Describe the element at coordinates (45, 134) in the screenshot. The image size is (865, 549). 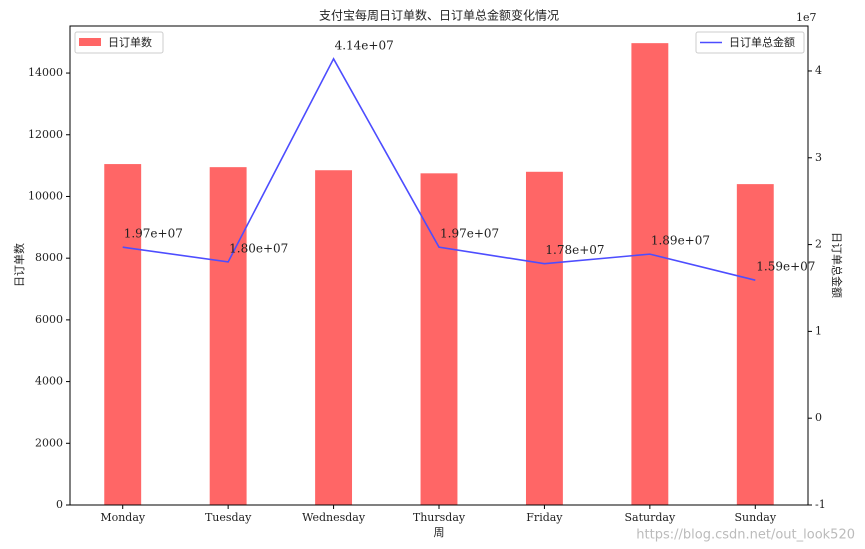
I see `y-tick-label: 12000` at that location.